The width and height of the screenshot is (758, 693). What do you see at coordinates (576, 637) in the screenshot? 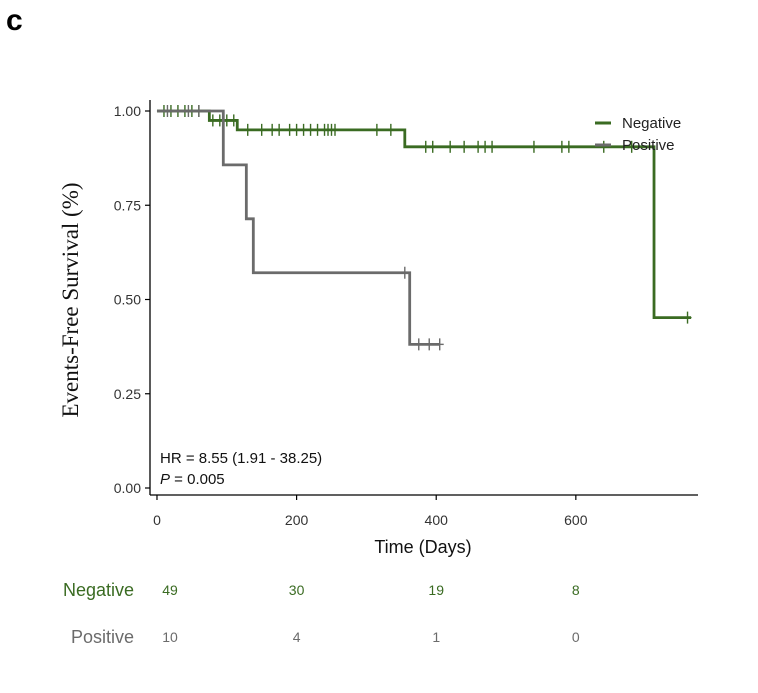
I see `risk-value: 0` at bounding box center [576, 637].